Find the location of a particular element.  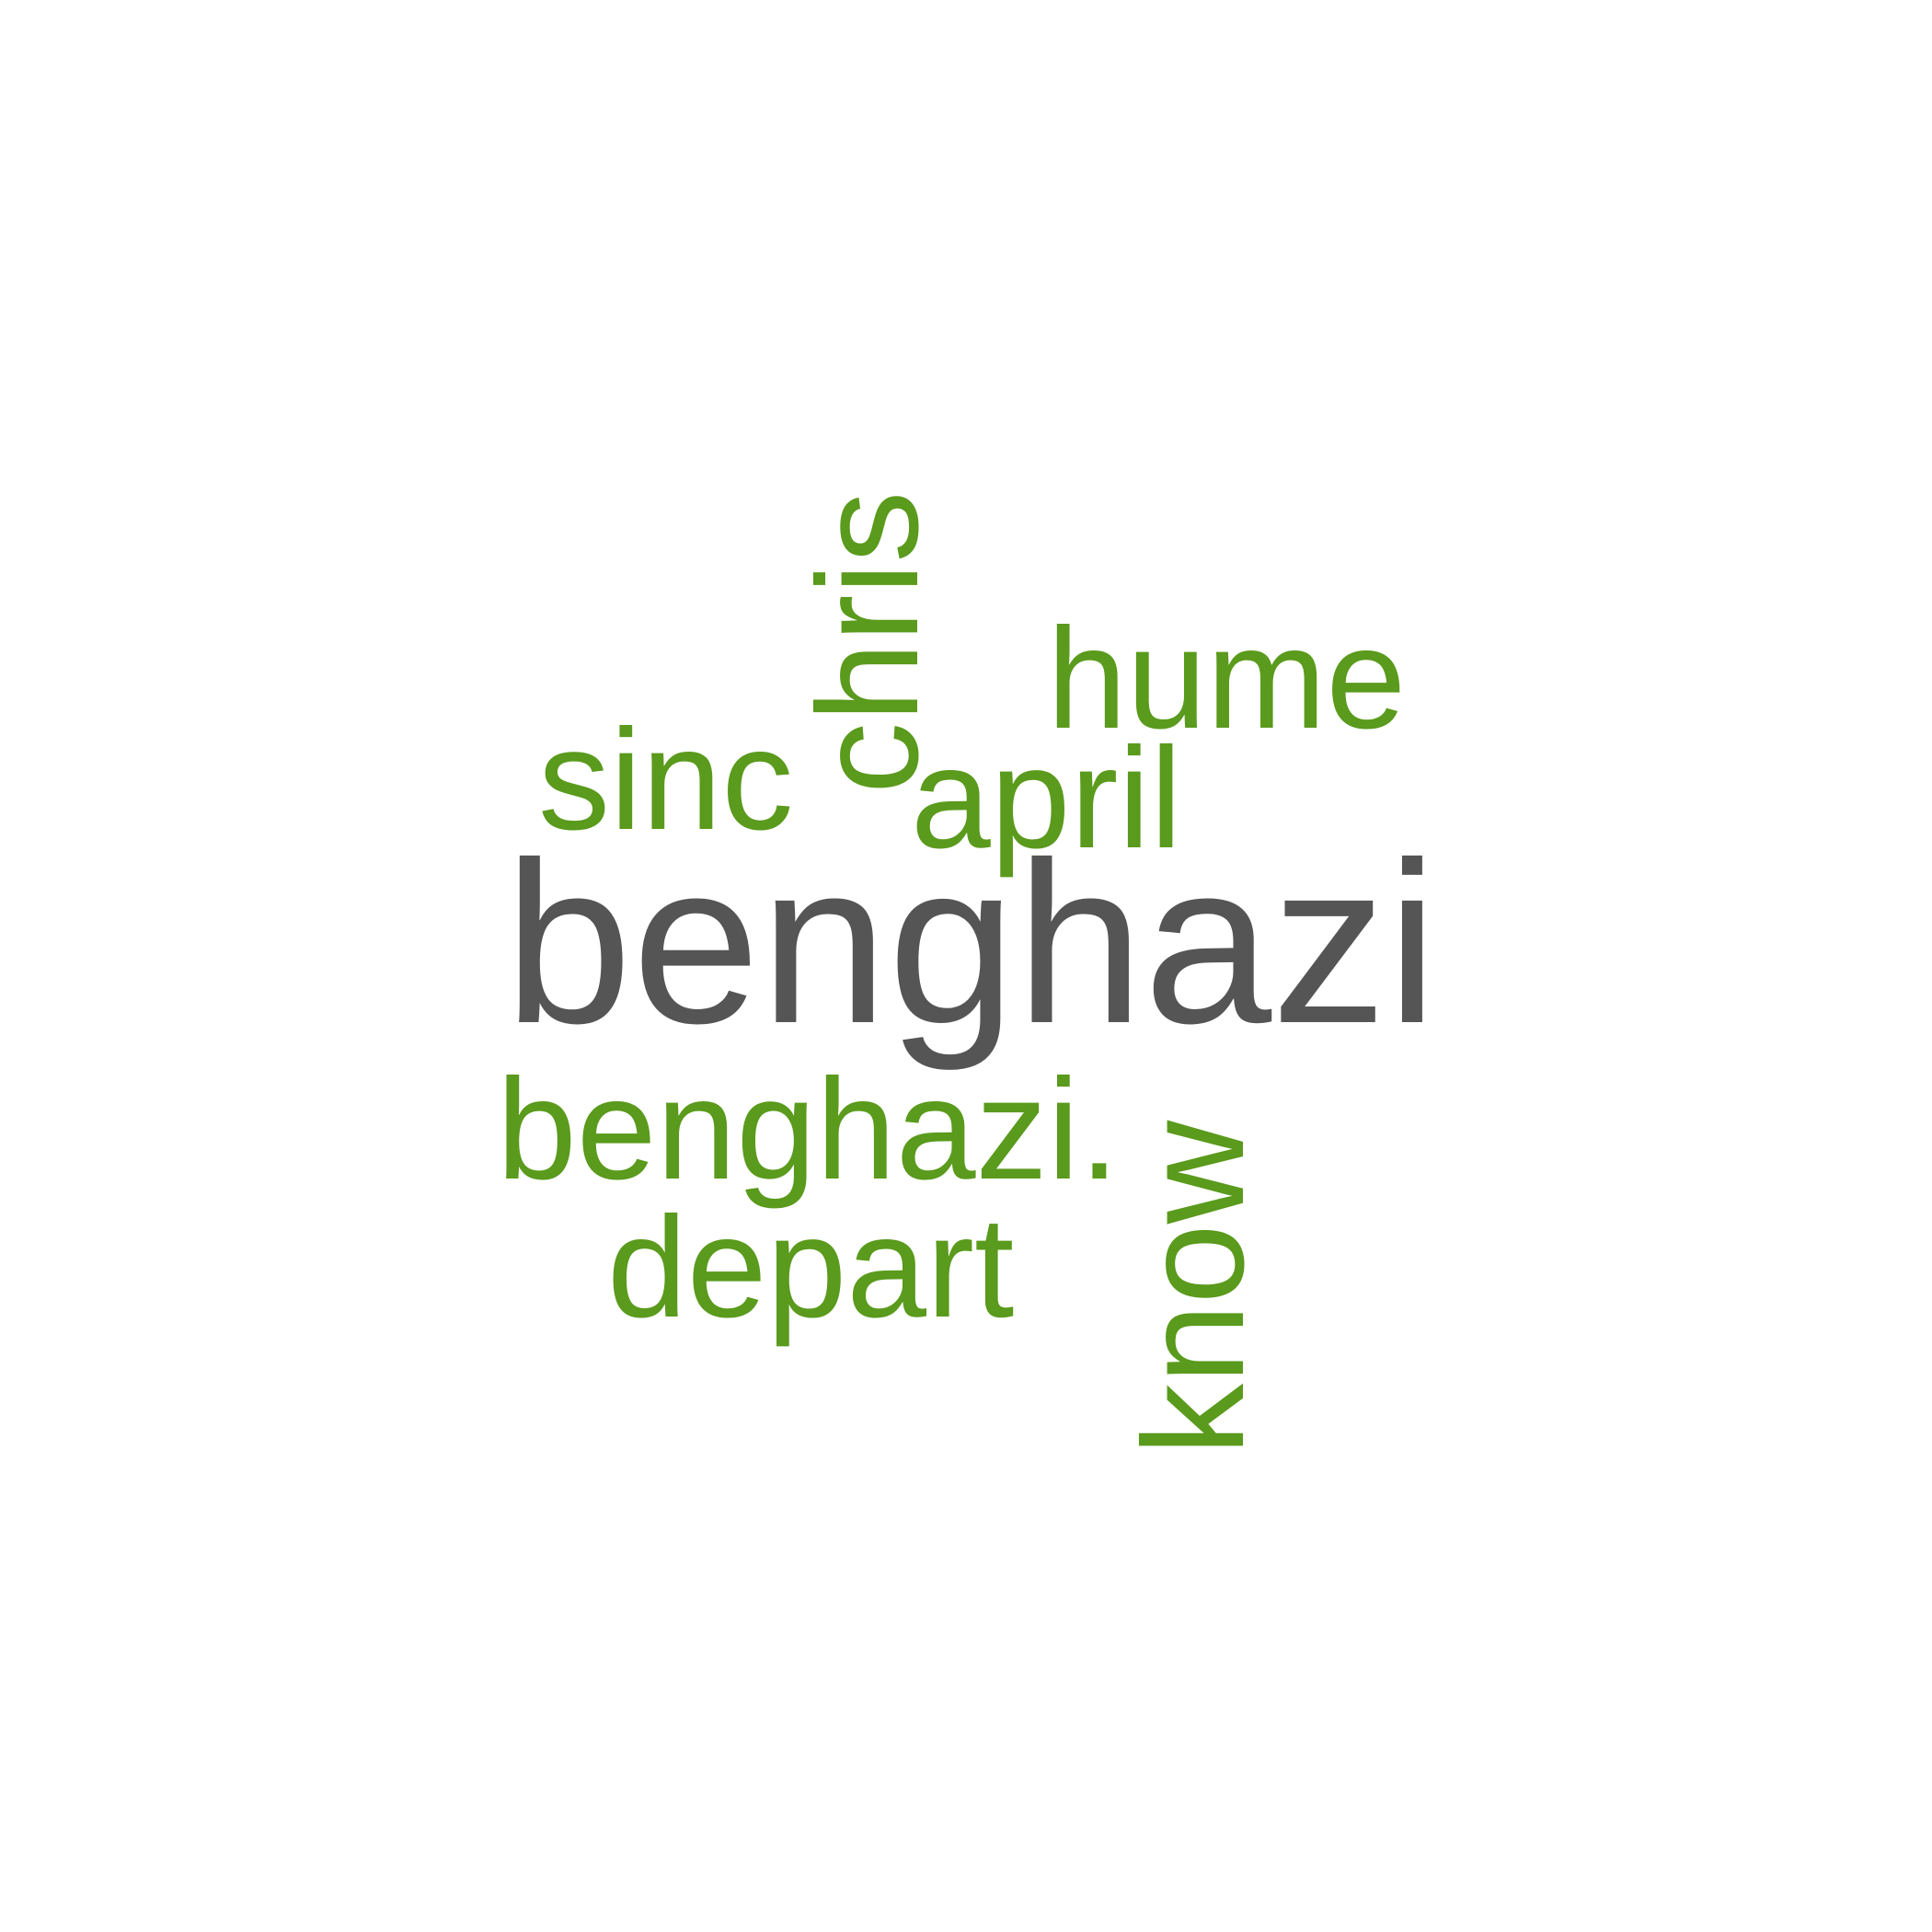

word-know: know is located at coordinates (1194, 1287).